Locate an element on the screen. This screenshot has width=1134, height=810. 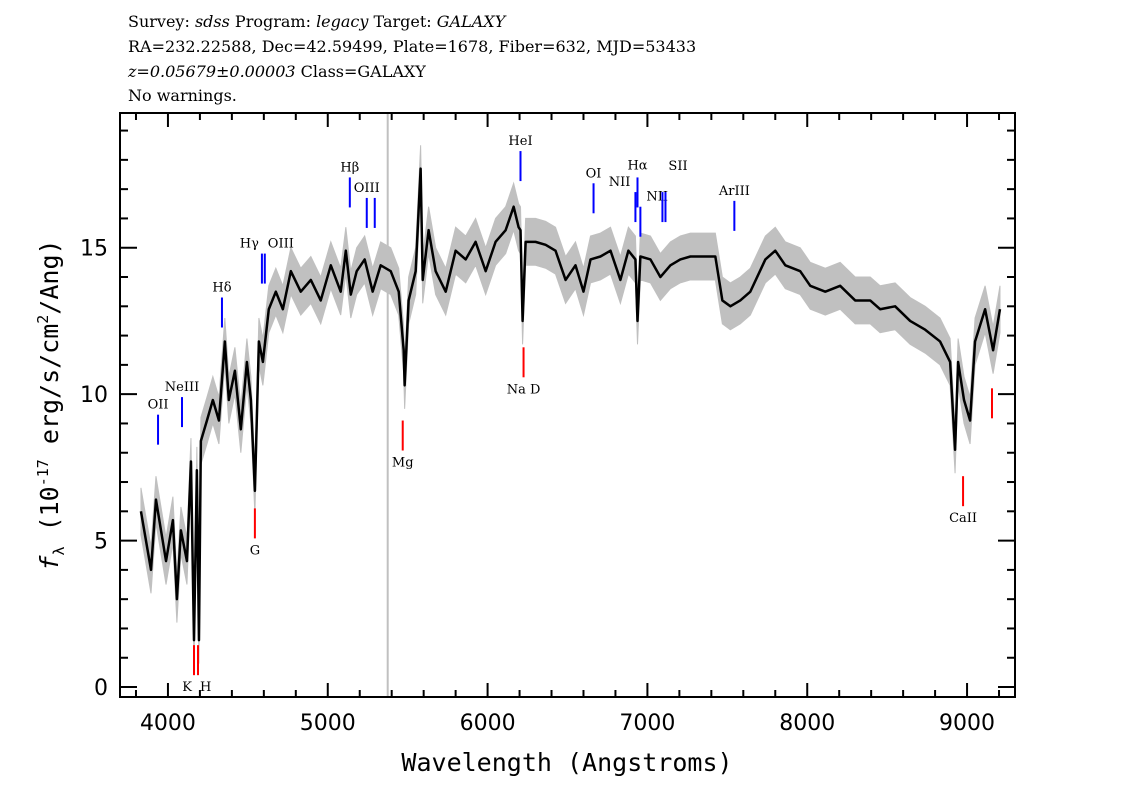
y-axis-title: fλ (10-17 erg/s/cm2/Ang) is located at coordinates (51, 404).